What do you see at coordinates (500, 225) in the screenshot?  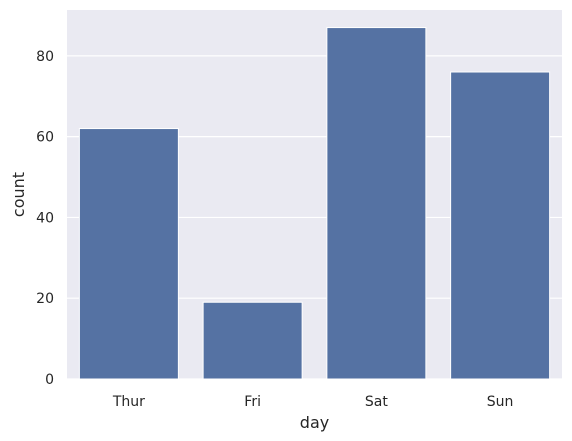 I see `bar-sun` at bounding box center [500, 225].